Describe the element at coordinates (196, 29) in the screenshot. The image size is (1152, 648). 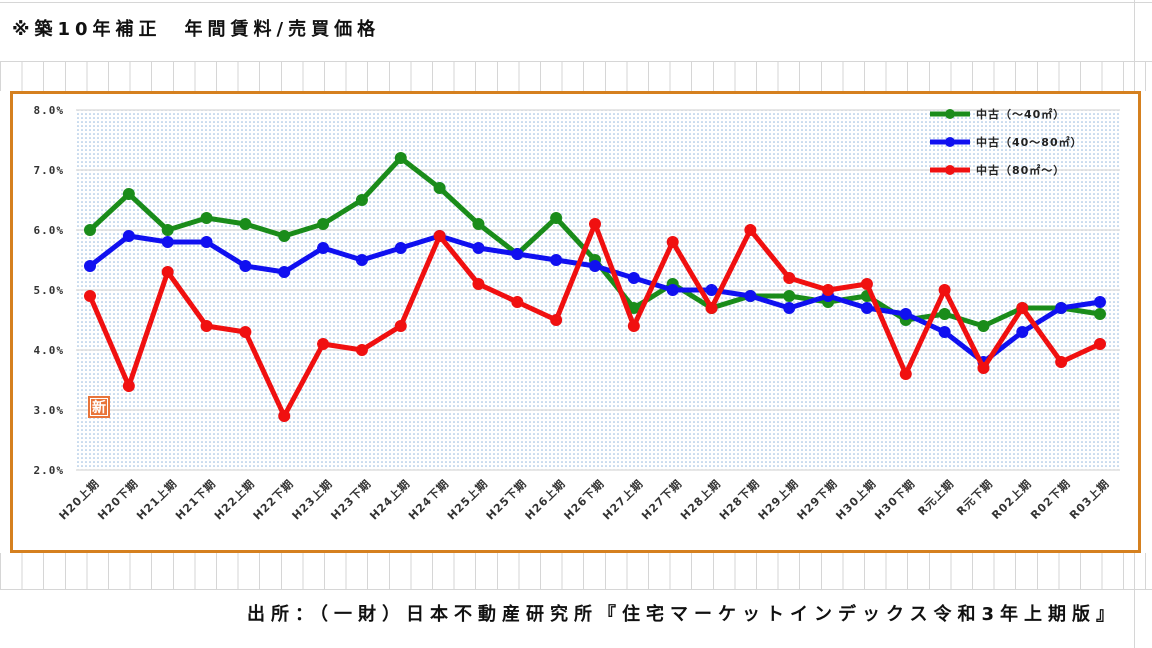
I see `chart-title: ※築10年補正 年間賃料/売買価格` at that location.